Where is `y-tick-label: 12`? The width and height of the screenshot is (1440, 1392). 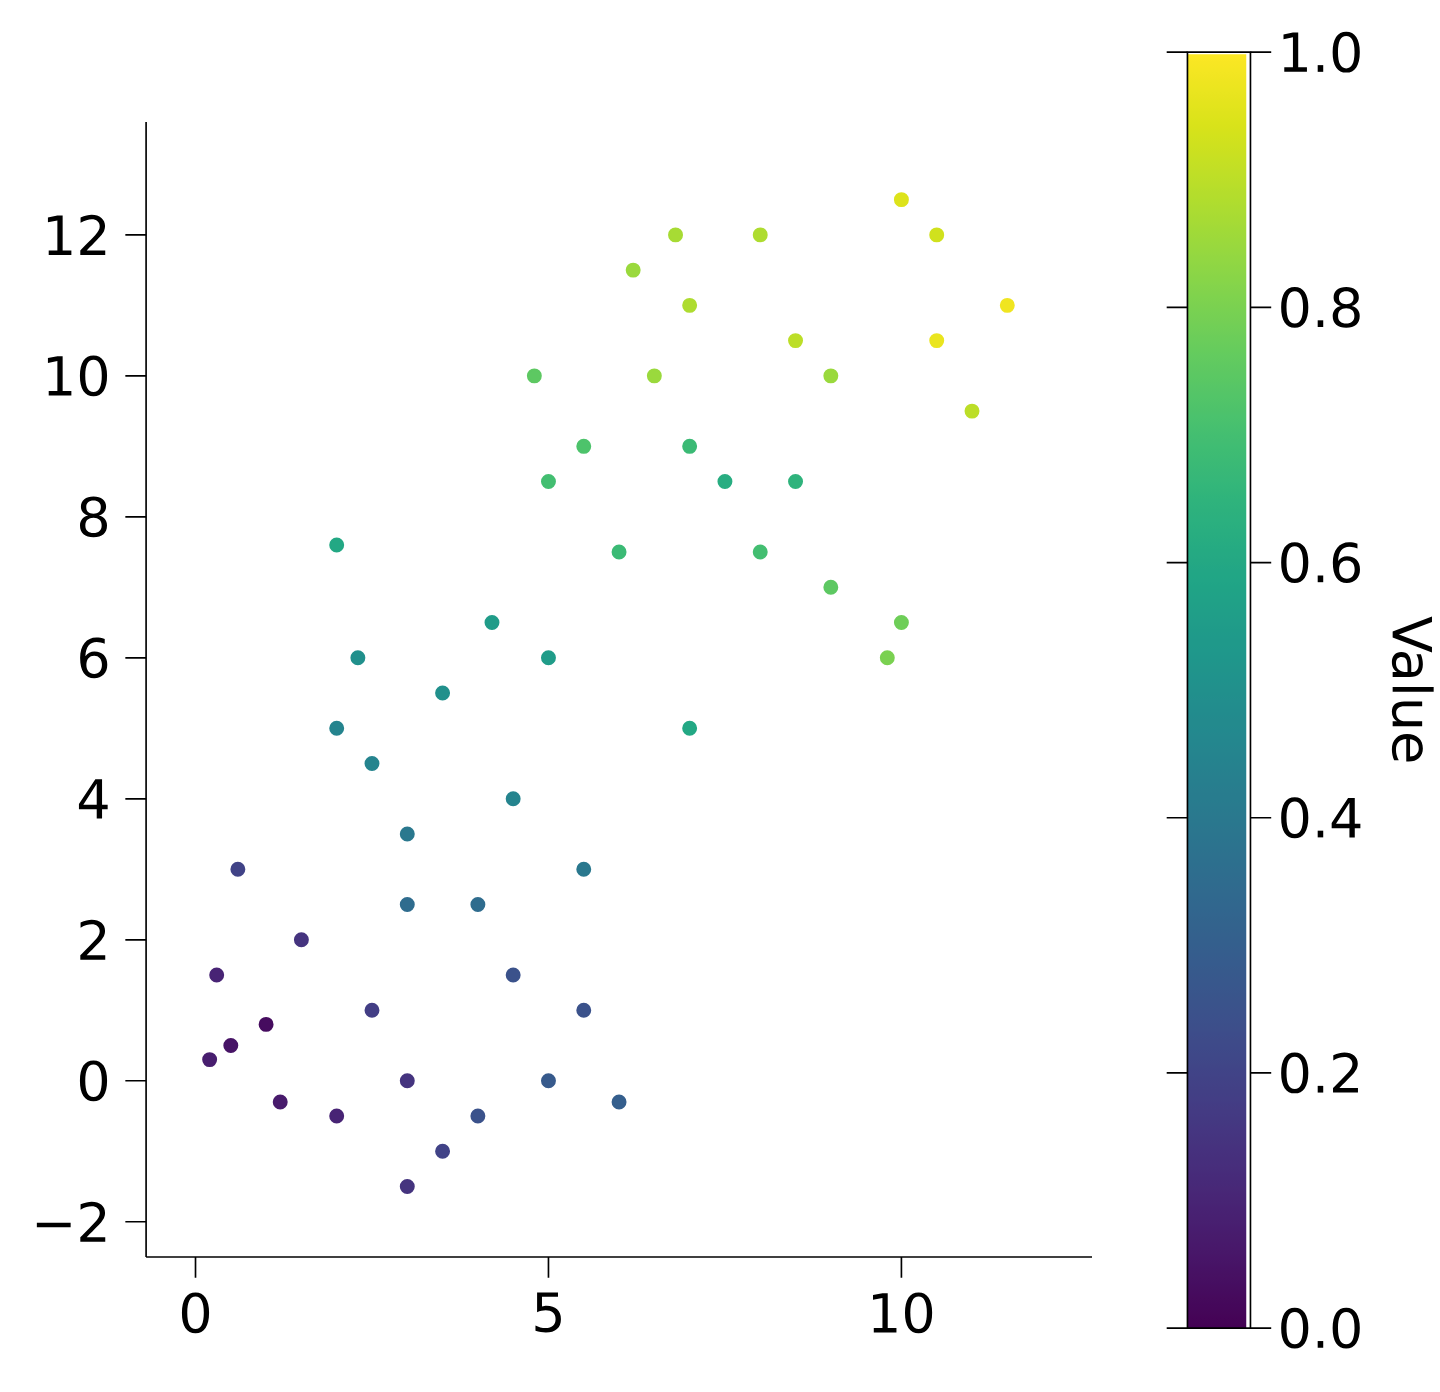 y-tick-label: 12 is located at coordinates (76, 234).